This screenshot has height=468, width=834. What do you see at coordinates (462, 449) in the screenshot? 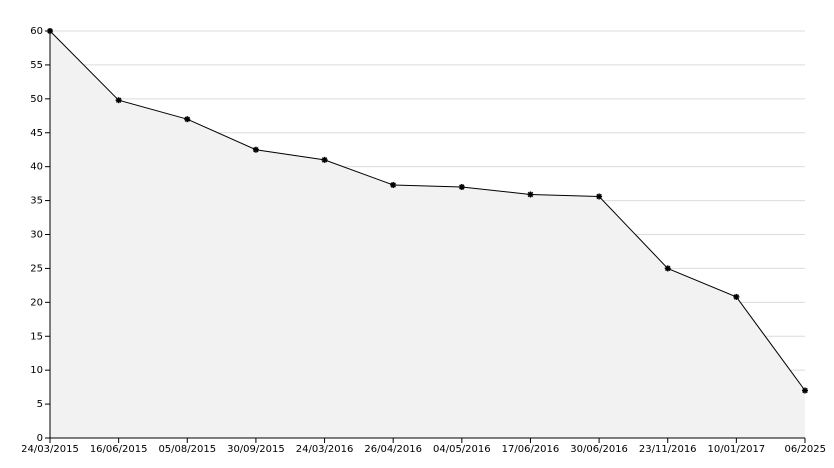
I see `x-tick-label: 04/05/2016` at bounding box center [462, 449].